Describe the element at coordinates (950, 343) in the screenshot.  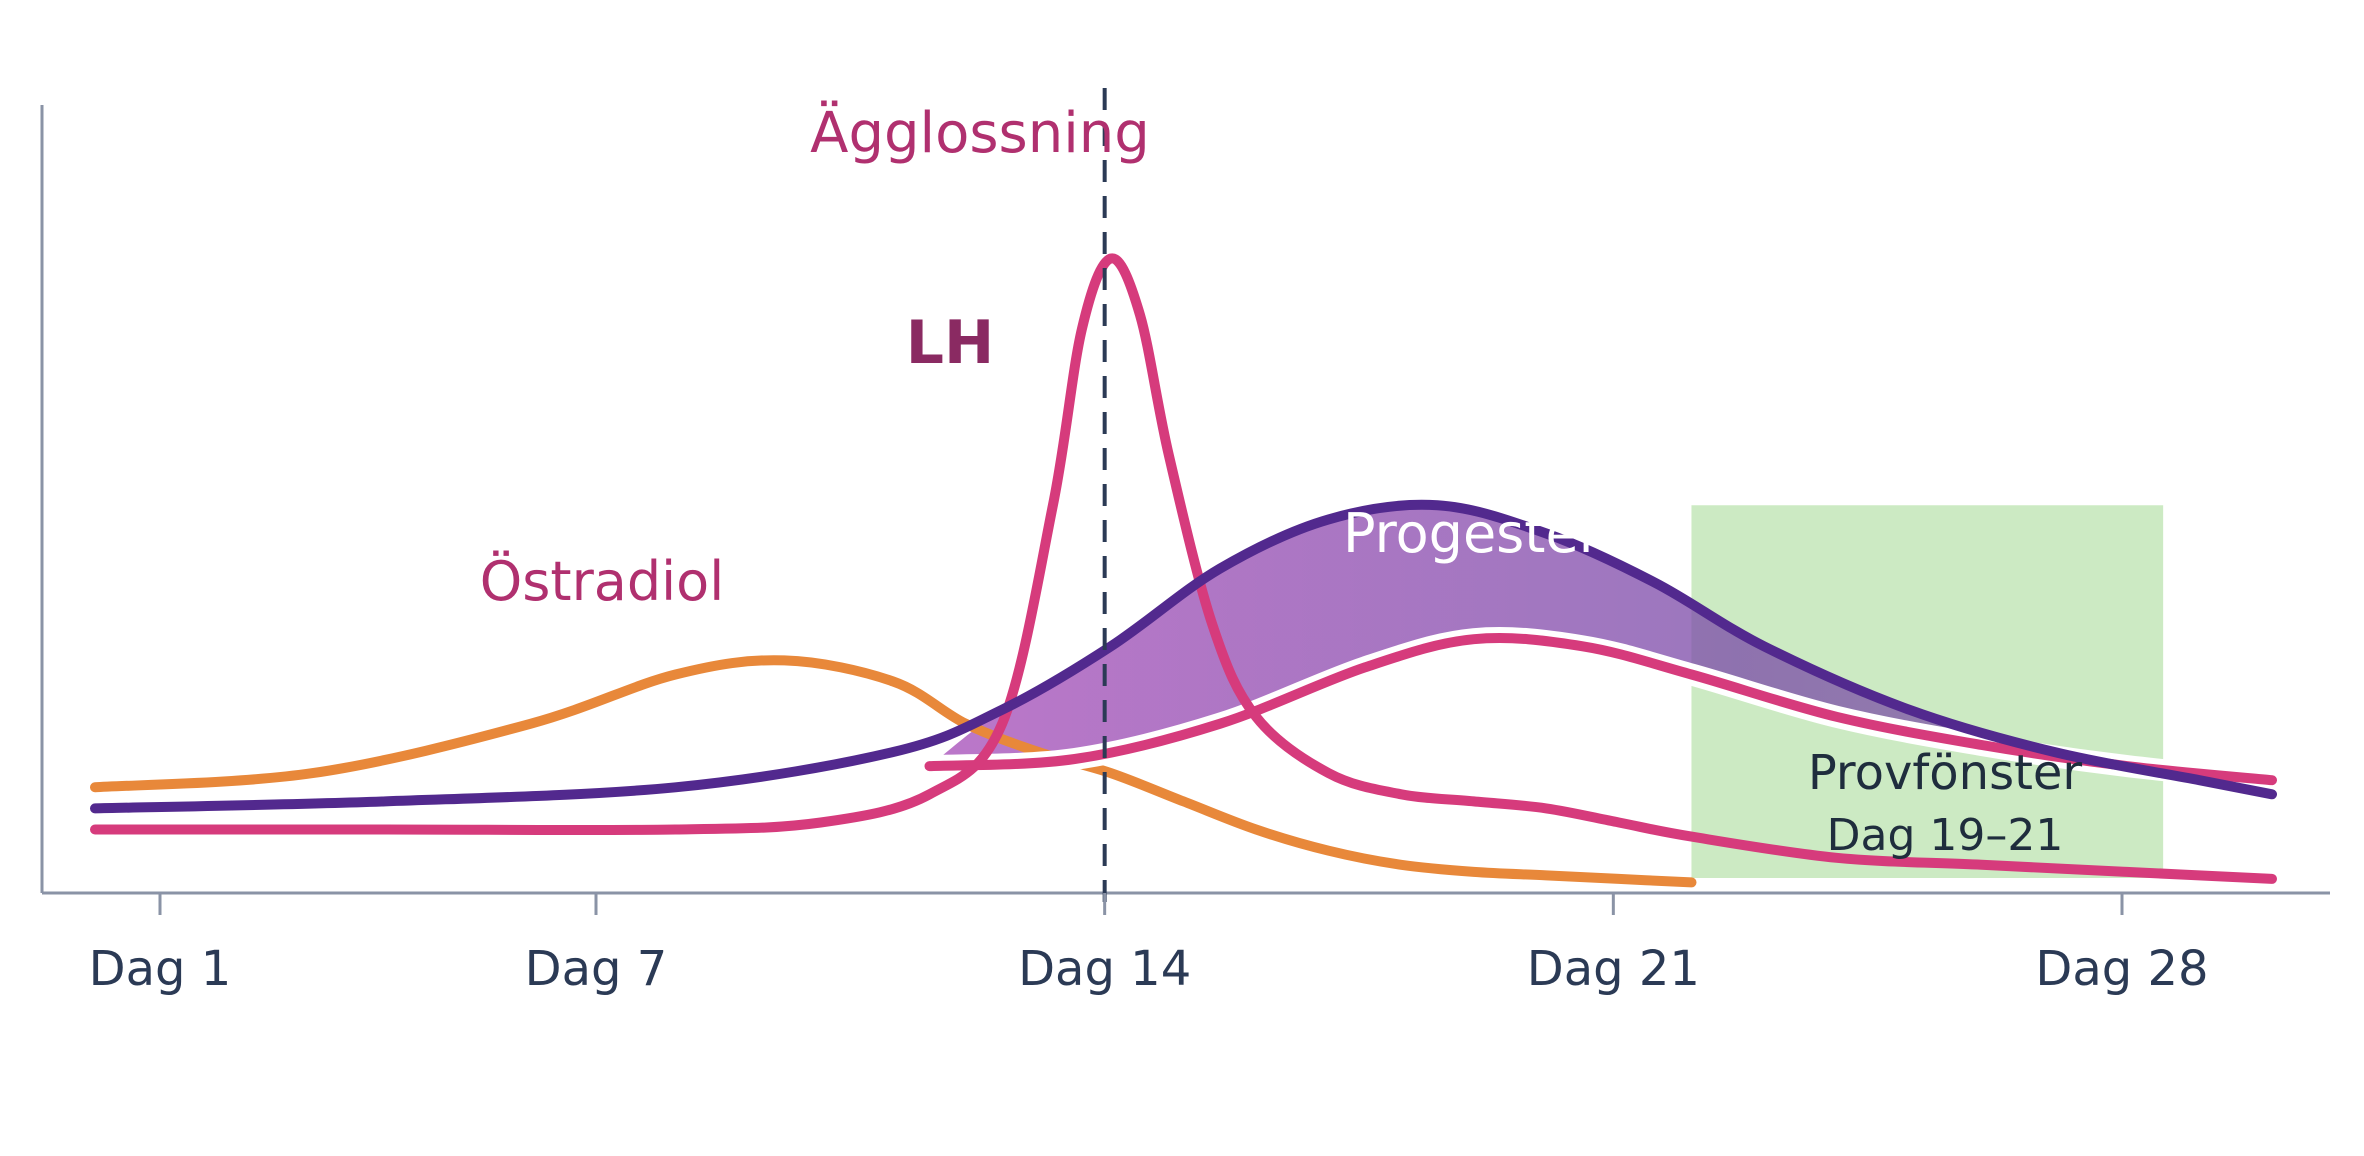
I see `lh-label: LH` at that location.